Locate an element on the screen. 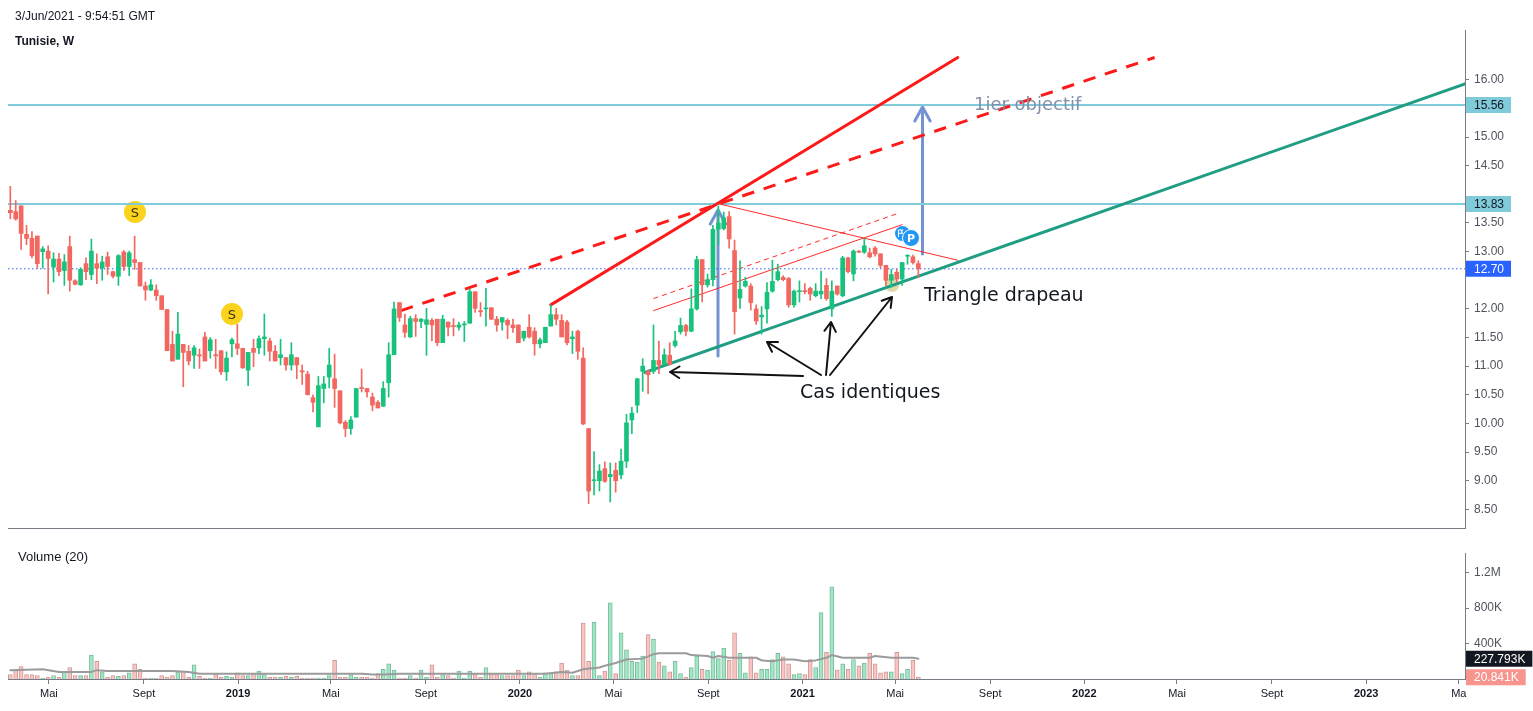 This screenshot has width=1533, height=711. text: 3/Jun/2021 - 9:54:51 GMT is located at coordinates (85, 16).